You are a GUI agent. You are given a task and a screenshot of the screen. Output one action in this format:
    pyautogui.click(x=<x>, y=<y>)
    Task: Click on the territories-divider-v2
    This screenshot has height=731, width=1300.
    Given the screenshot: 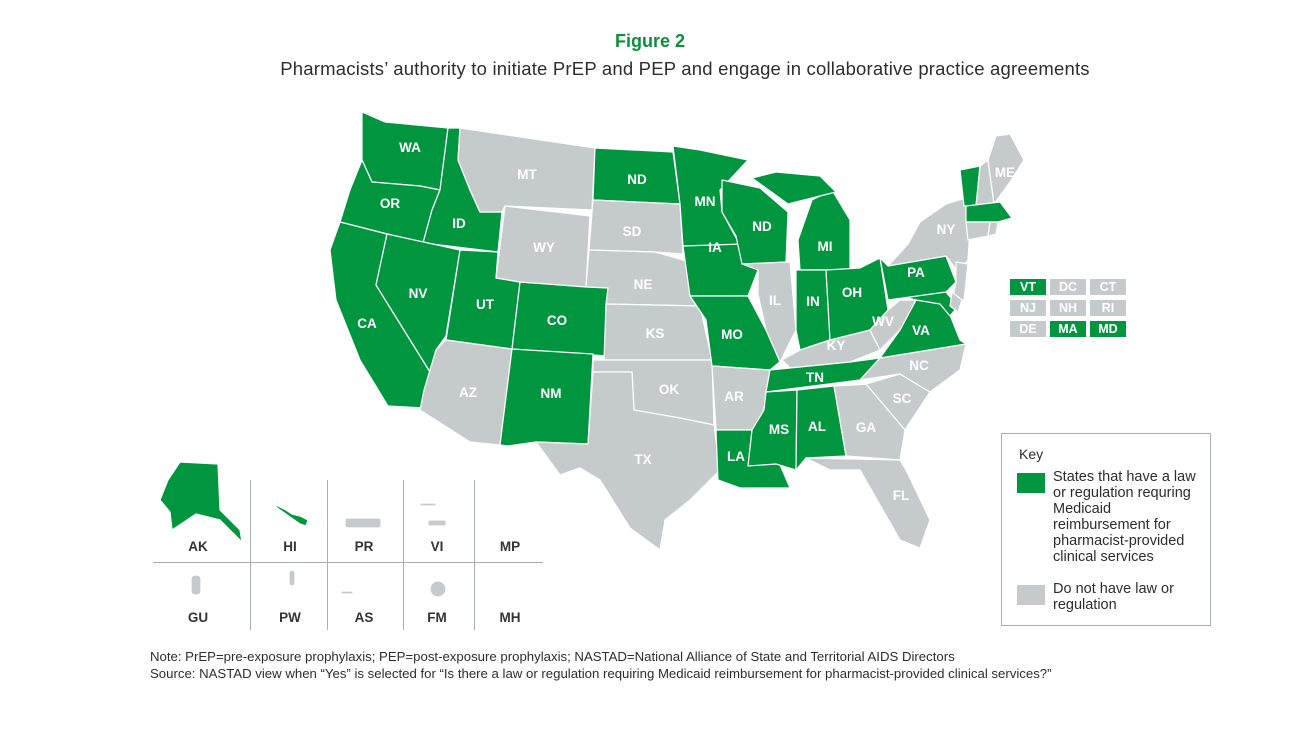 What is the action you would take?
    pyautogui.click(x=327, y=555)
    